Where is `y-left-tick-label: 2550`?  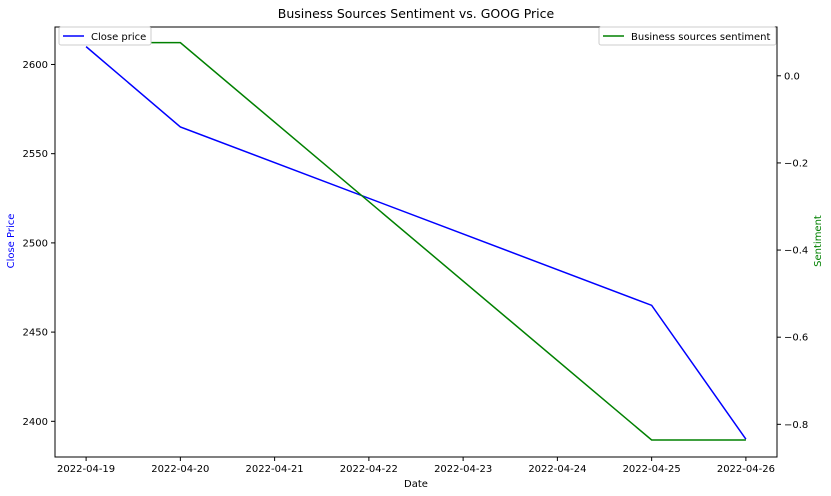 y-left-tick-label: 2550 is located at coordinates (35, 154).